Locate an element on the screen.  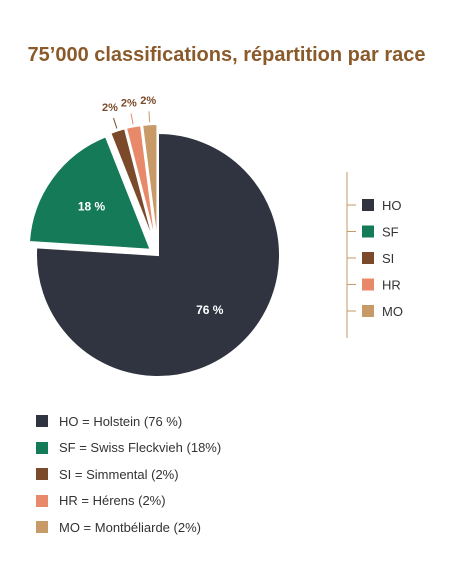
legend-bottom-label: HR = Hérens (2%) is located at coordinates (112, 501).